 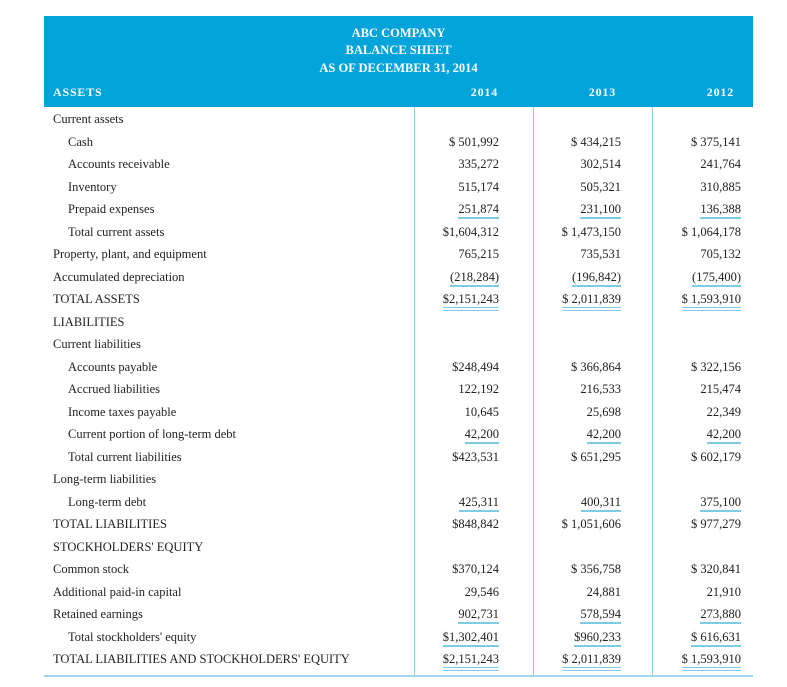 I want to click on company-name: ABC COMPANY, so click(x=398, y=33).